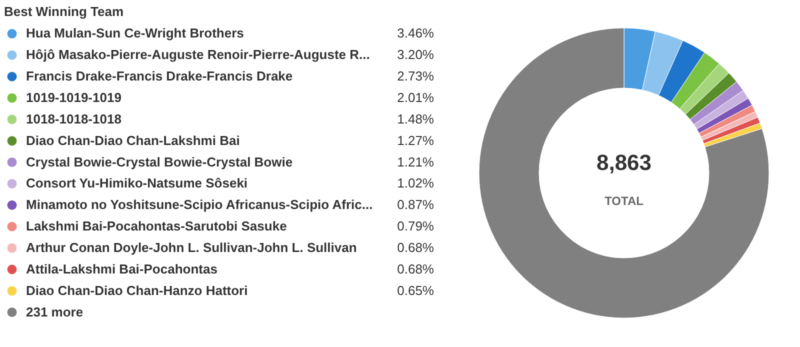 This screenshot has height=347, width=800. I want to click on legend-label: Francis Drake-Francis Drake-Francis Drake, so click(159, 76).